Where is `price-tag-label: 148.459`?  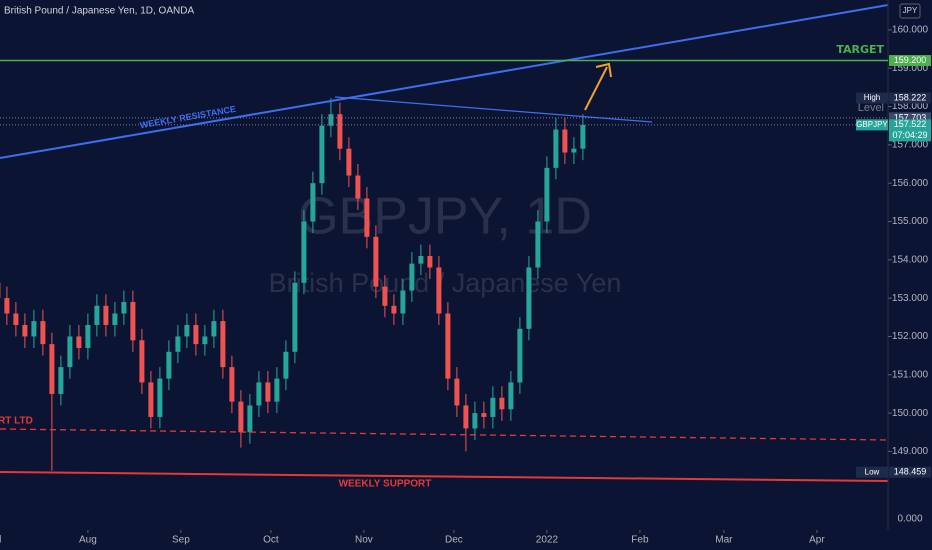
price-tag-label: 148.459 is located at coordinates (910, 472).